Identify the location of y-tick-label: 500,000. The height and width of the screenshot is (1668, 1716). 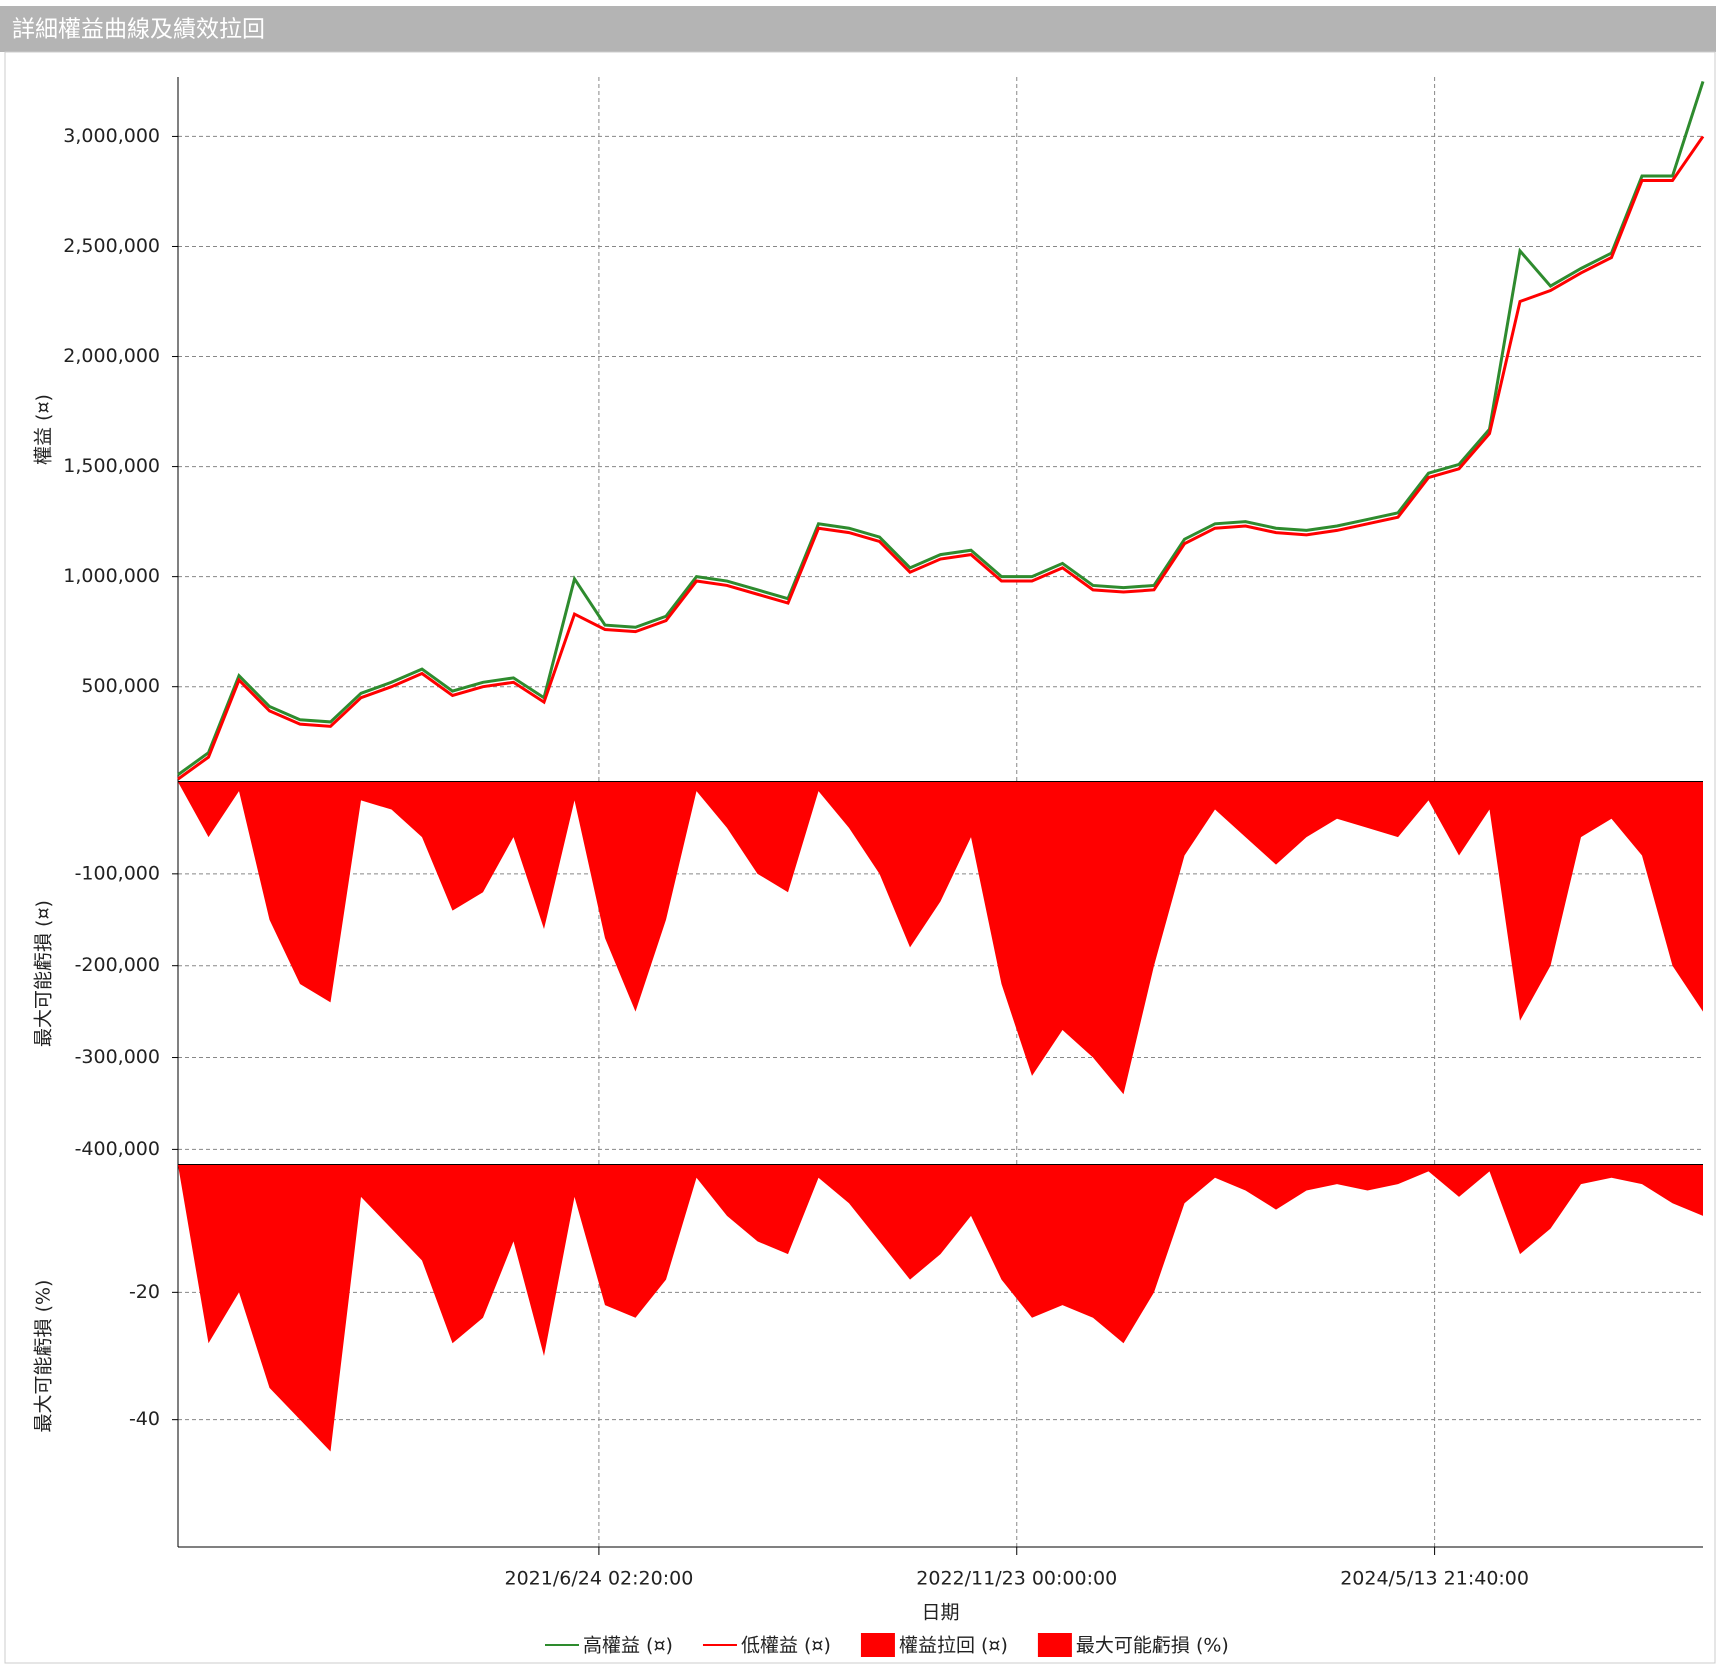
(120, 686).